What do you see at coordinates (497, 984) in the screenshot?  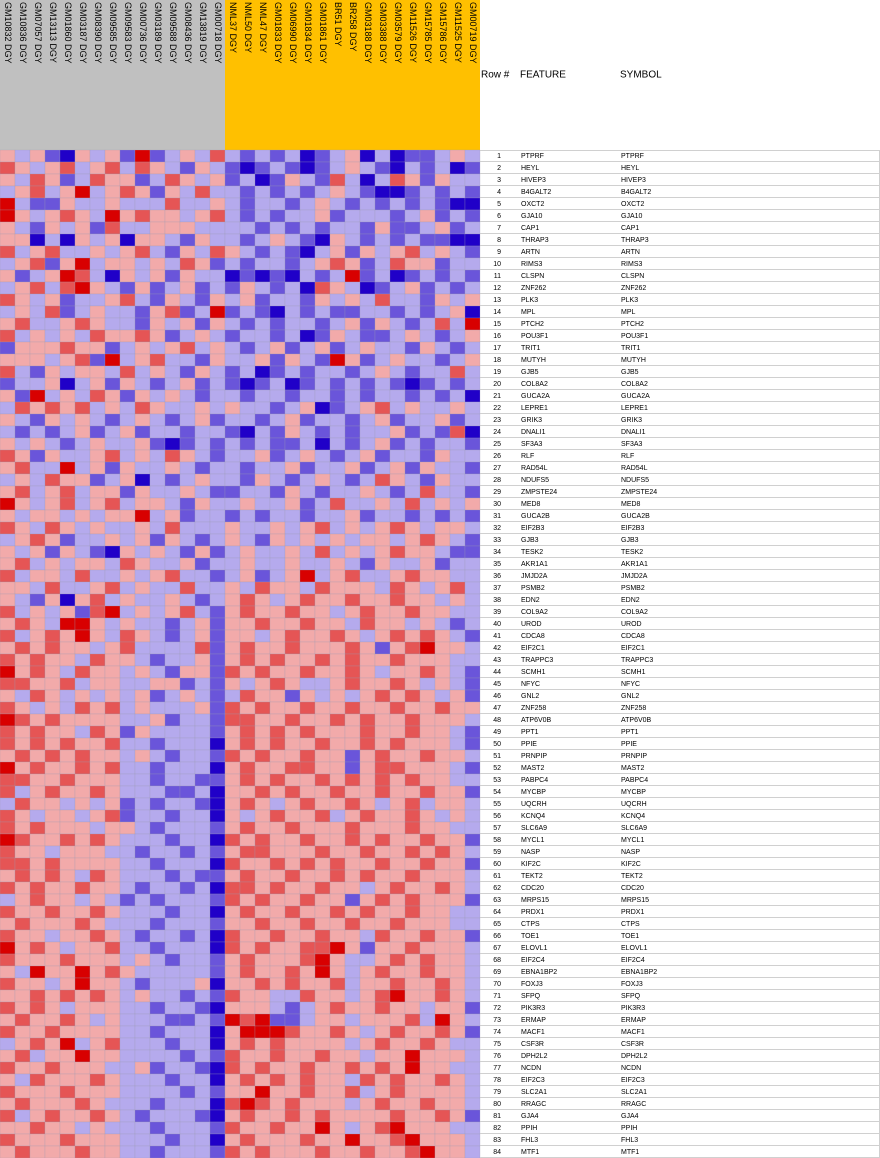 I see `row-number: 70` at bounding box center [497, 984].